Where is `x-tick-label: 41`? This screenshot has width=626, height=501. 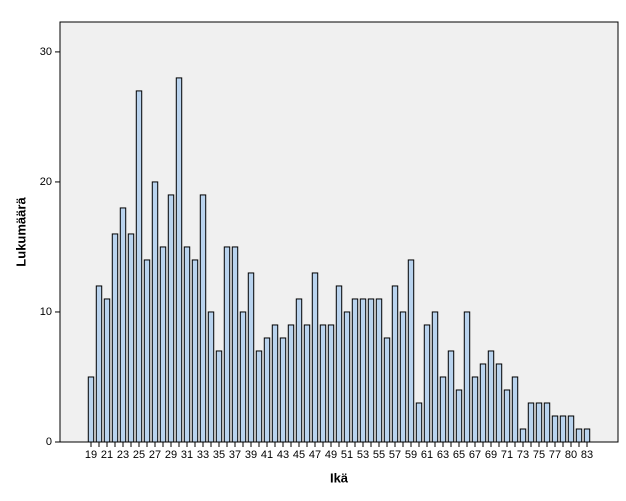 x-tick-label: 41 is located at coordinates (267, 455).